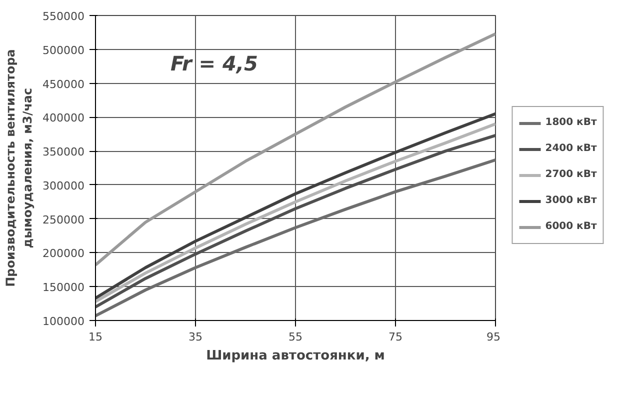 The height and width of the screenshot is (407, 635). Describe the element at coordinates (63, 84) in the screenshot. I see `y-tick-label: 450000` at that location.